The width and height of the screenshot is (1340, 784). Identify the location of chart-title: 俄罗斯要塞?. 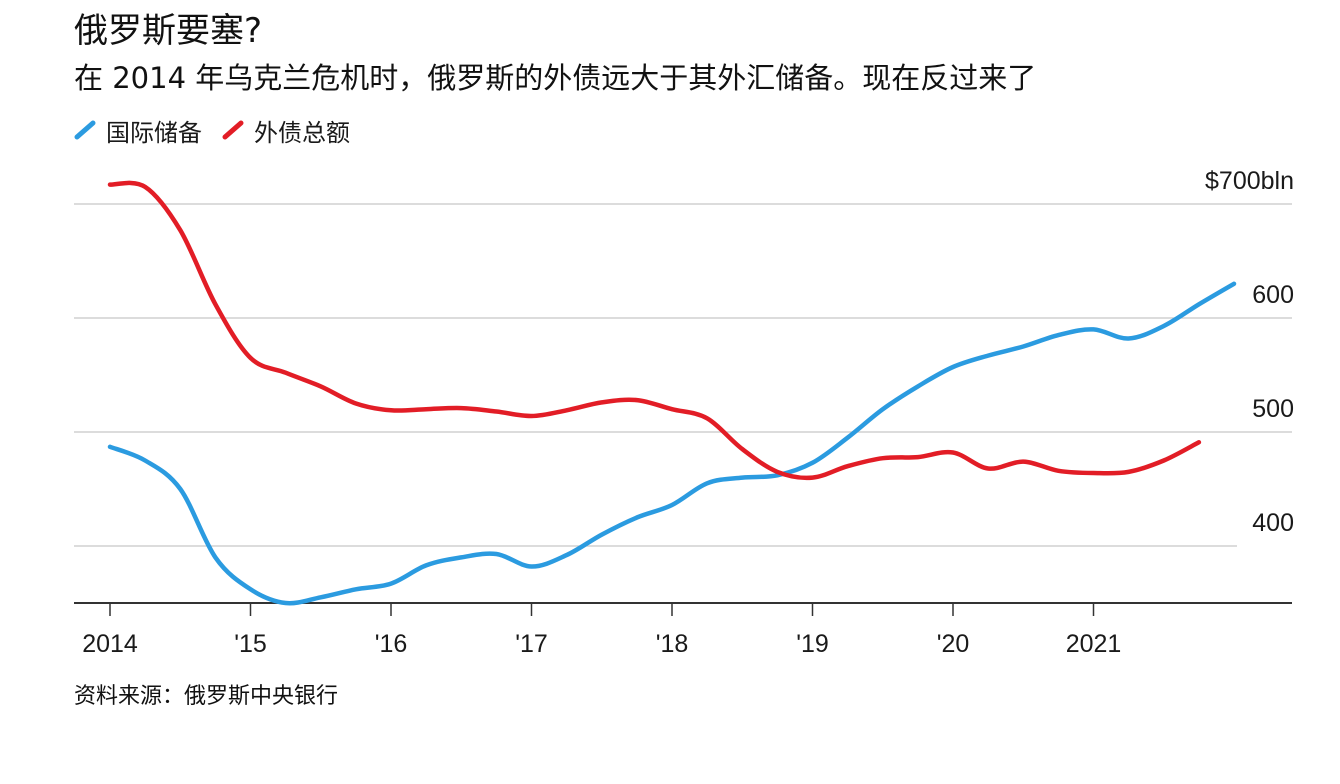
(168, 31).